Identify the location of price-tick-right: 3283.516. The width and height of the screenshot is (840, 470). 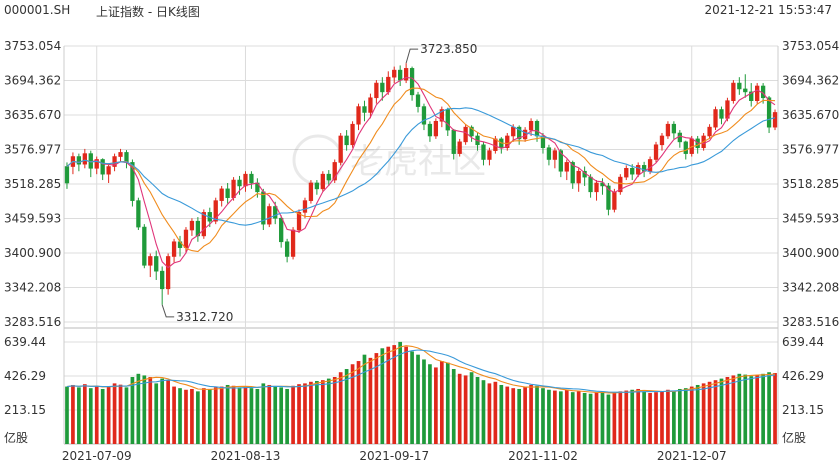
(810, 322).